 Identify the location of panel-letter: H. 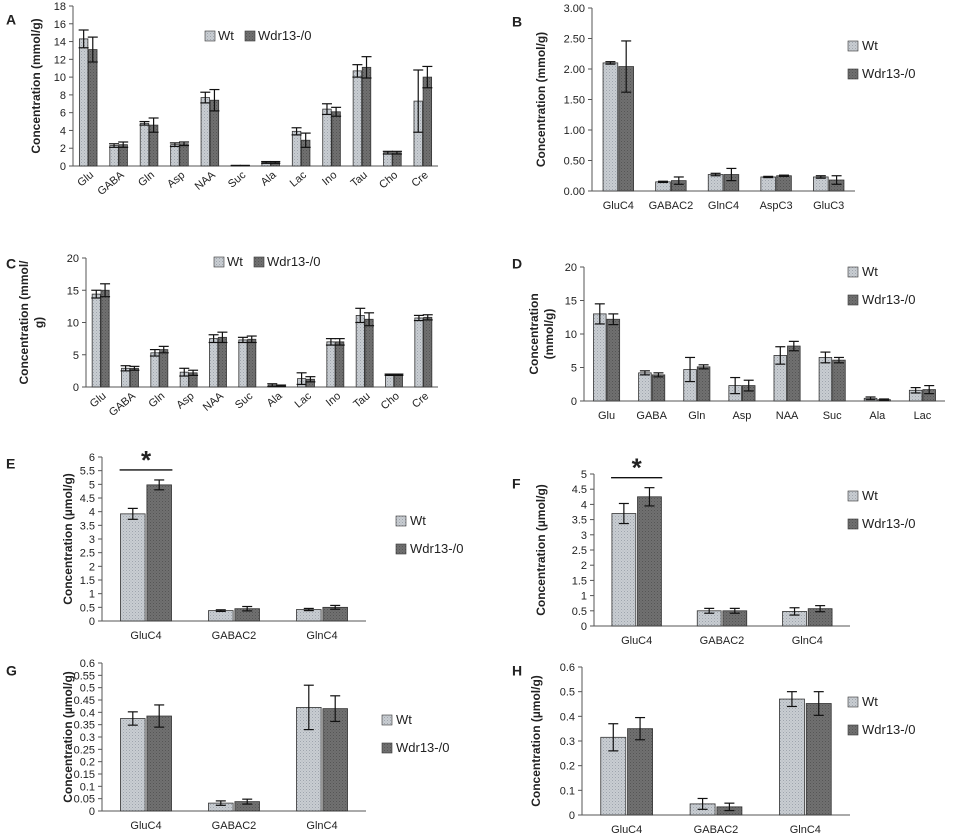
(517, 670).